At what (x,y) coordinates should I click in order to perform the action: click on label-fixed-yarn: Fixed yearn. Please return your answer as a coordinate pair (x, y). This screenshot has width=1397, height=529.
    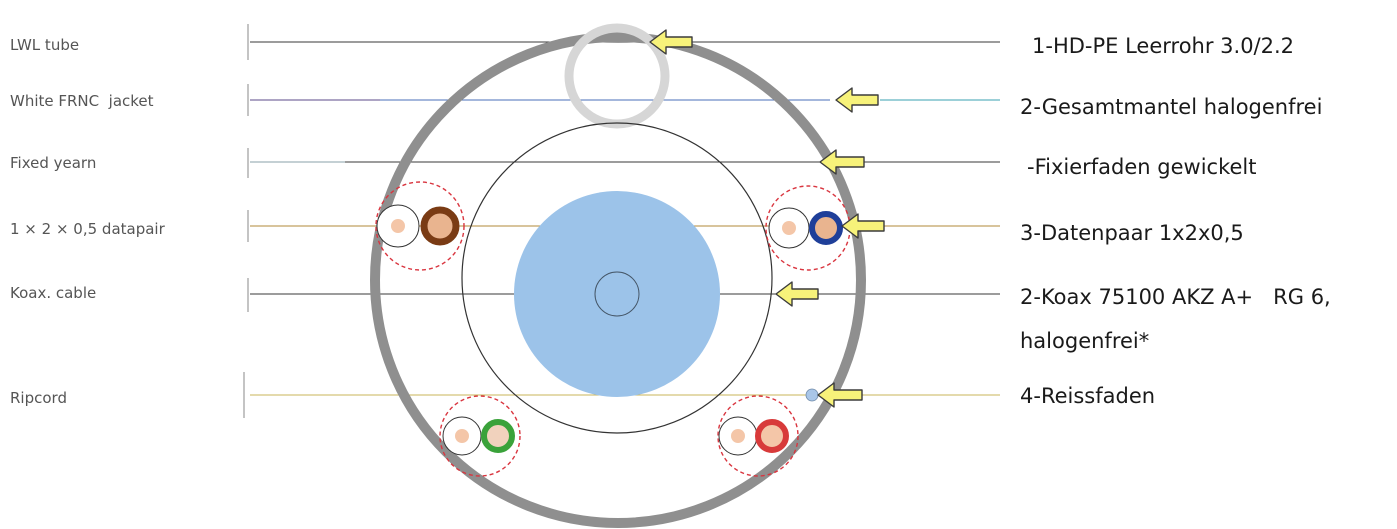
    Looking at the image, I should click on (53, 163).